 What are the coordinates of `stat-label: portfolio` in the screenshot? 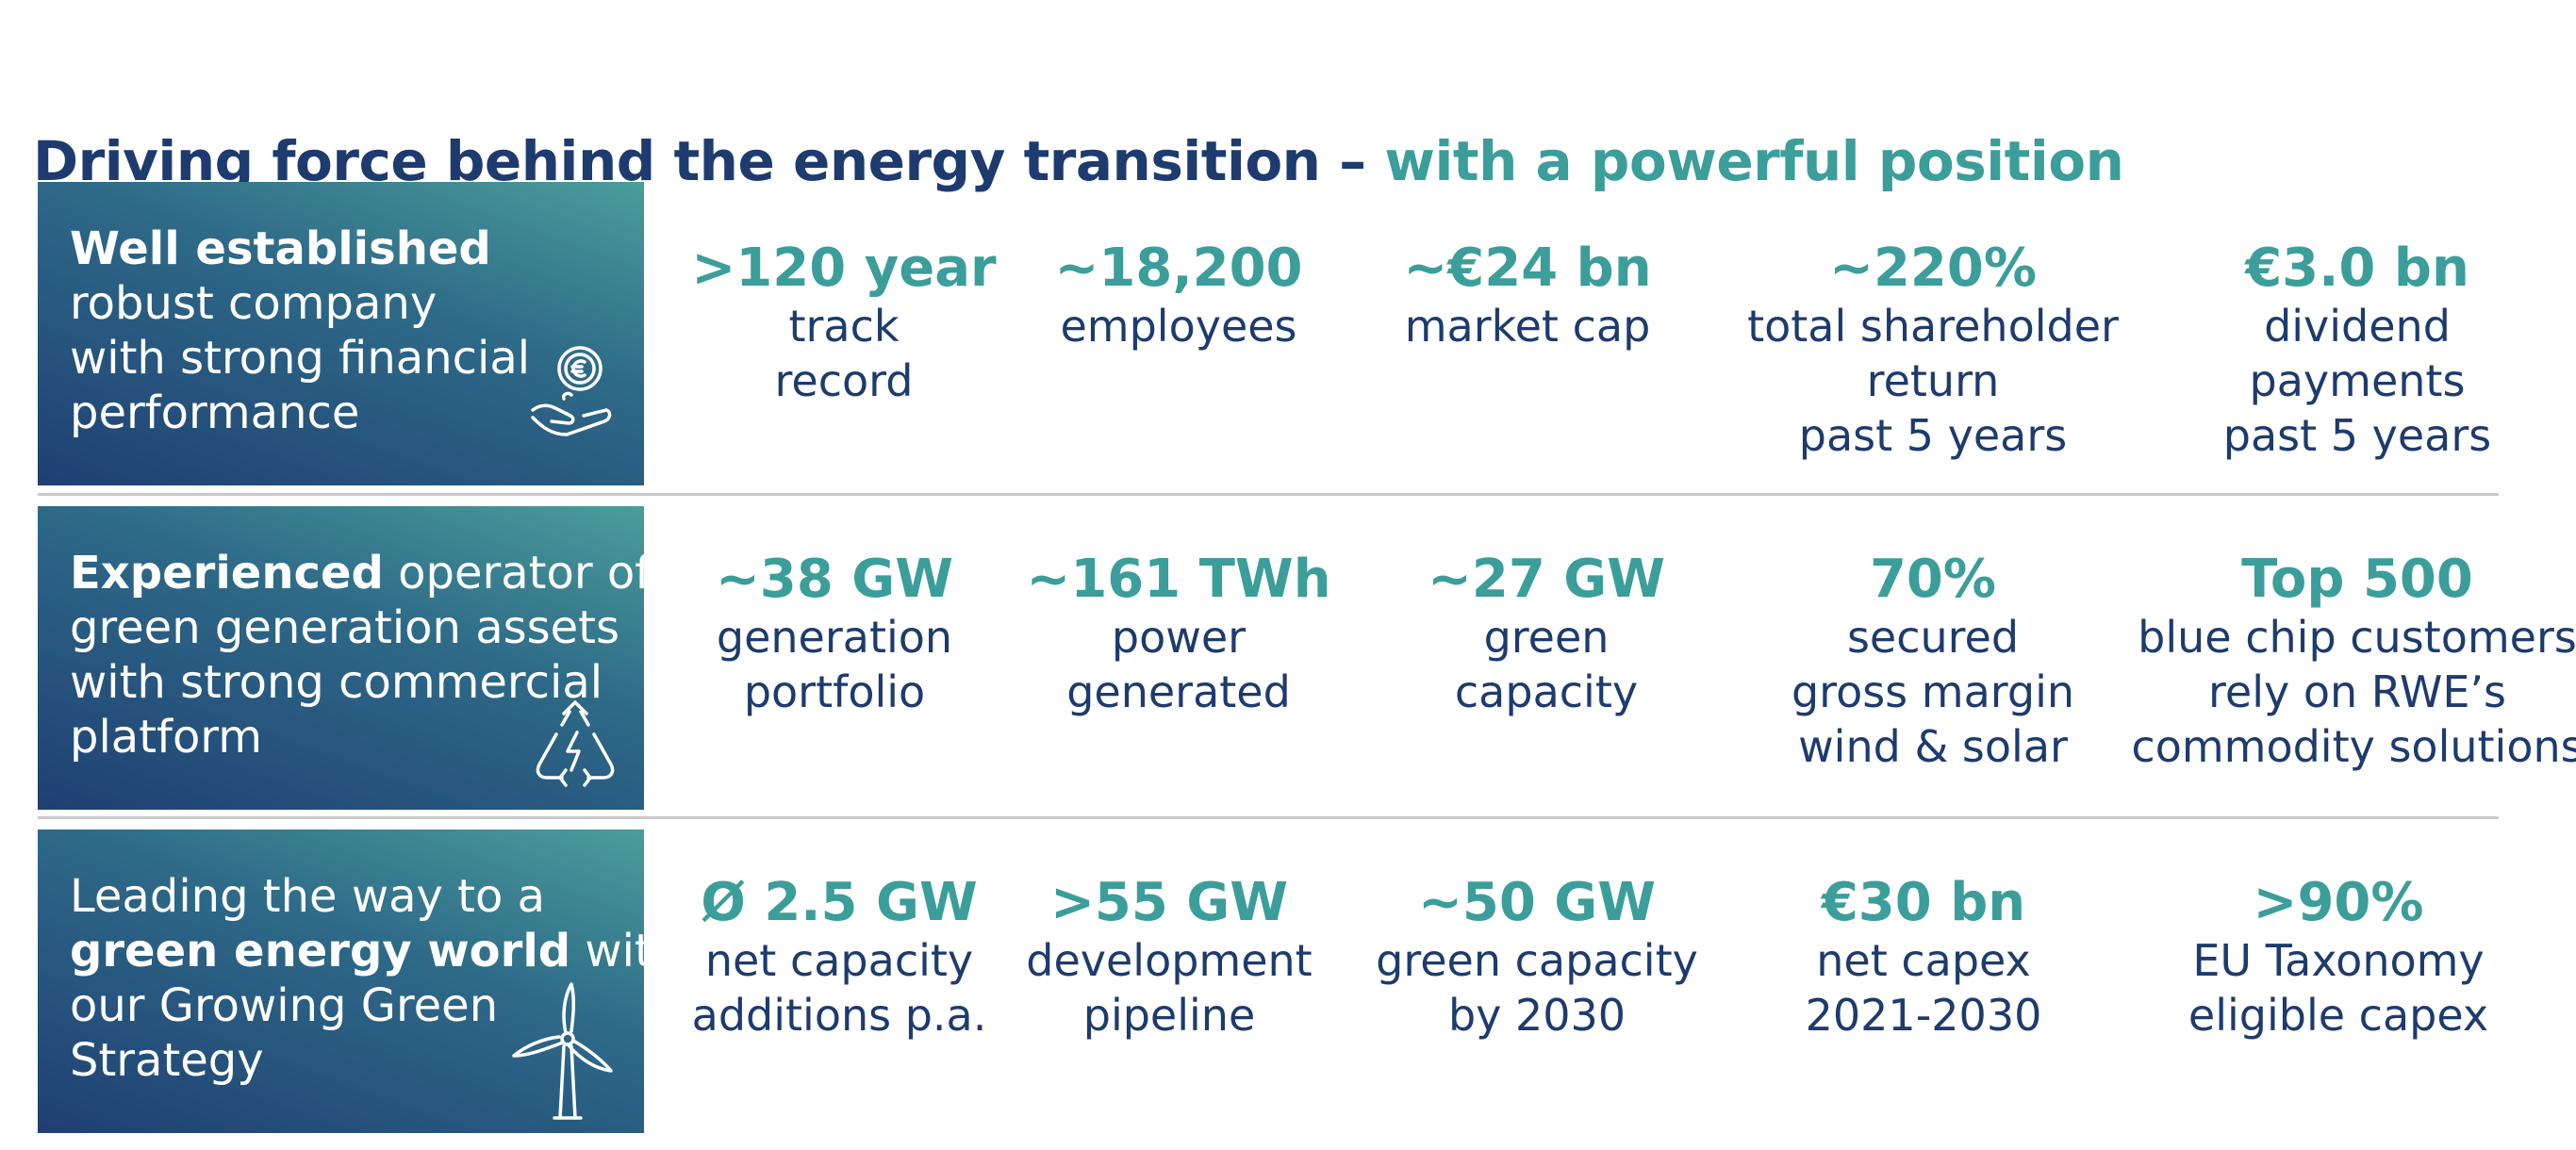 It's located at (834, 692).